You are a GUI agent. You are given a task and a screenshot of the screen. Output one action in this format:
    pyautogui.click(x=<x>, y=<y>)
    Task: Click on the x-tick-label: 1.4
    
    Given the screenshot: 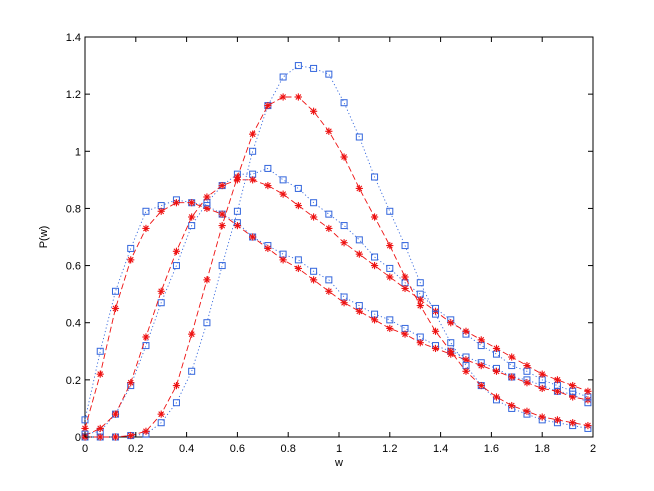 What is the action you would take?
    pyautogui.click(x=440, y=449)
    